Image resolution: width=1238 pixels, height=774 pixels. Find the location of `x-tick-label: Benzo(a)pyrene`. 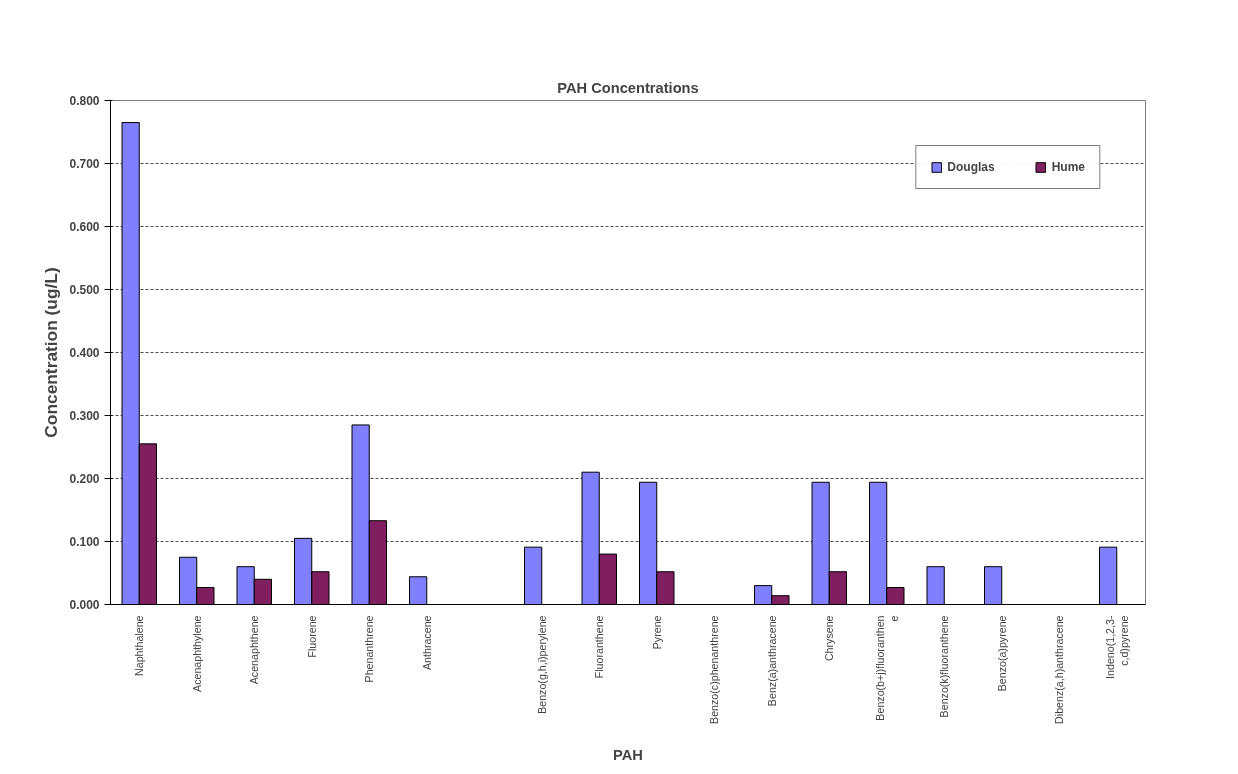

x-tick-label: Benzo(a)pyrene is located at coordinates (1001, 653).